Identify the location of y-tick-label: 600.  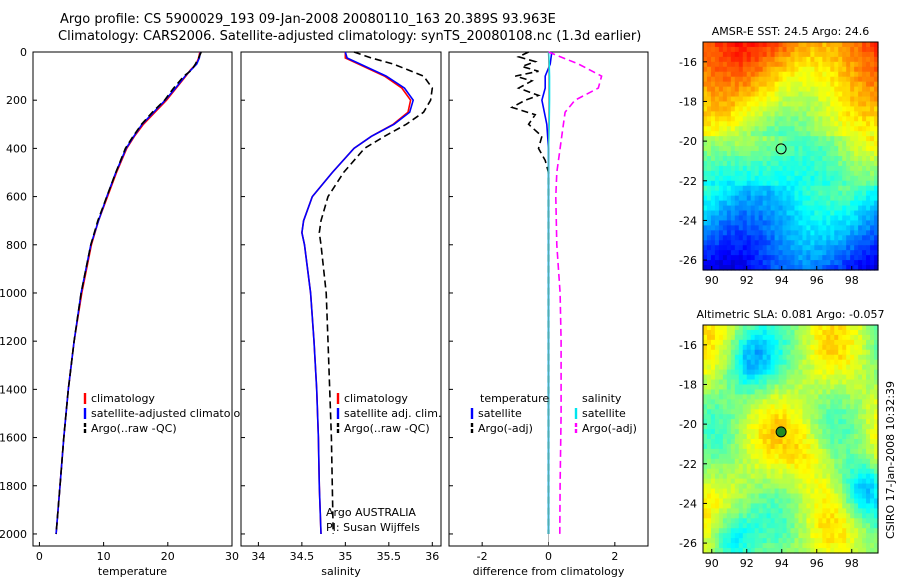
(16, 197).